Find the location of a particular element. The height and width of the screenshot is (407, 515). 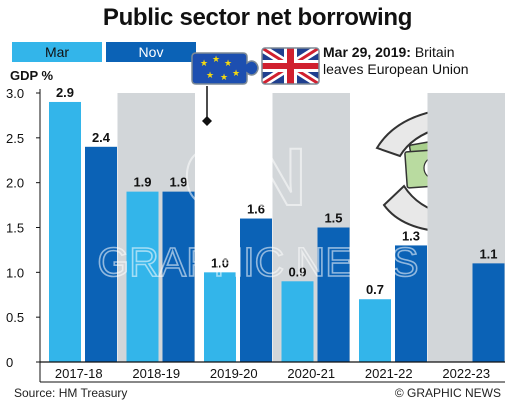

legend-item-mar: Mar is located at coordinates (57, 52).